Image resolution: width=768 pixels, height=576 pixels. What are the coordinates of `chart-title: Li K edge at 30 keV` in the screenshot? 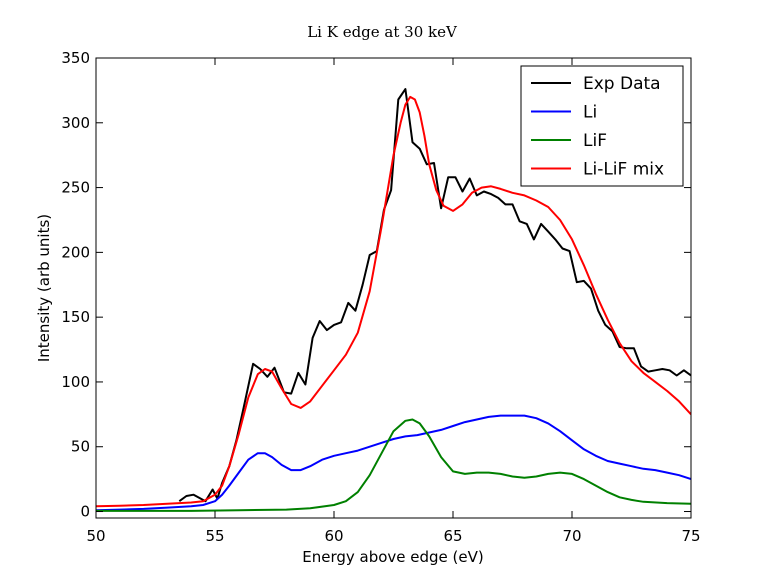 It's located at (382, 32).